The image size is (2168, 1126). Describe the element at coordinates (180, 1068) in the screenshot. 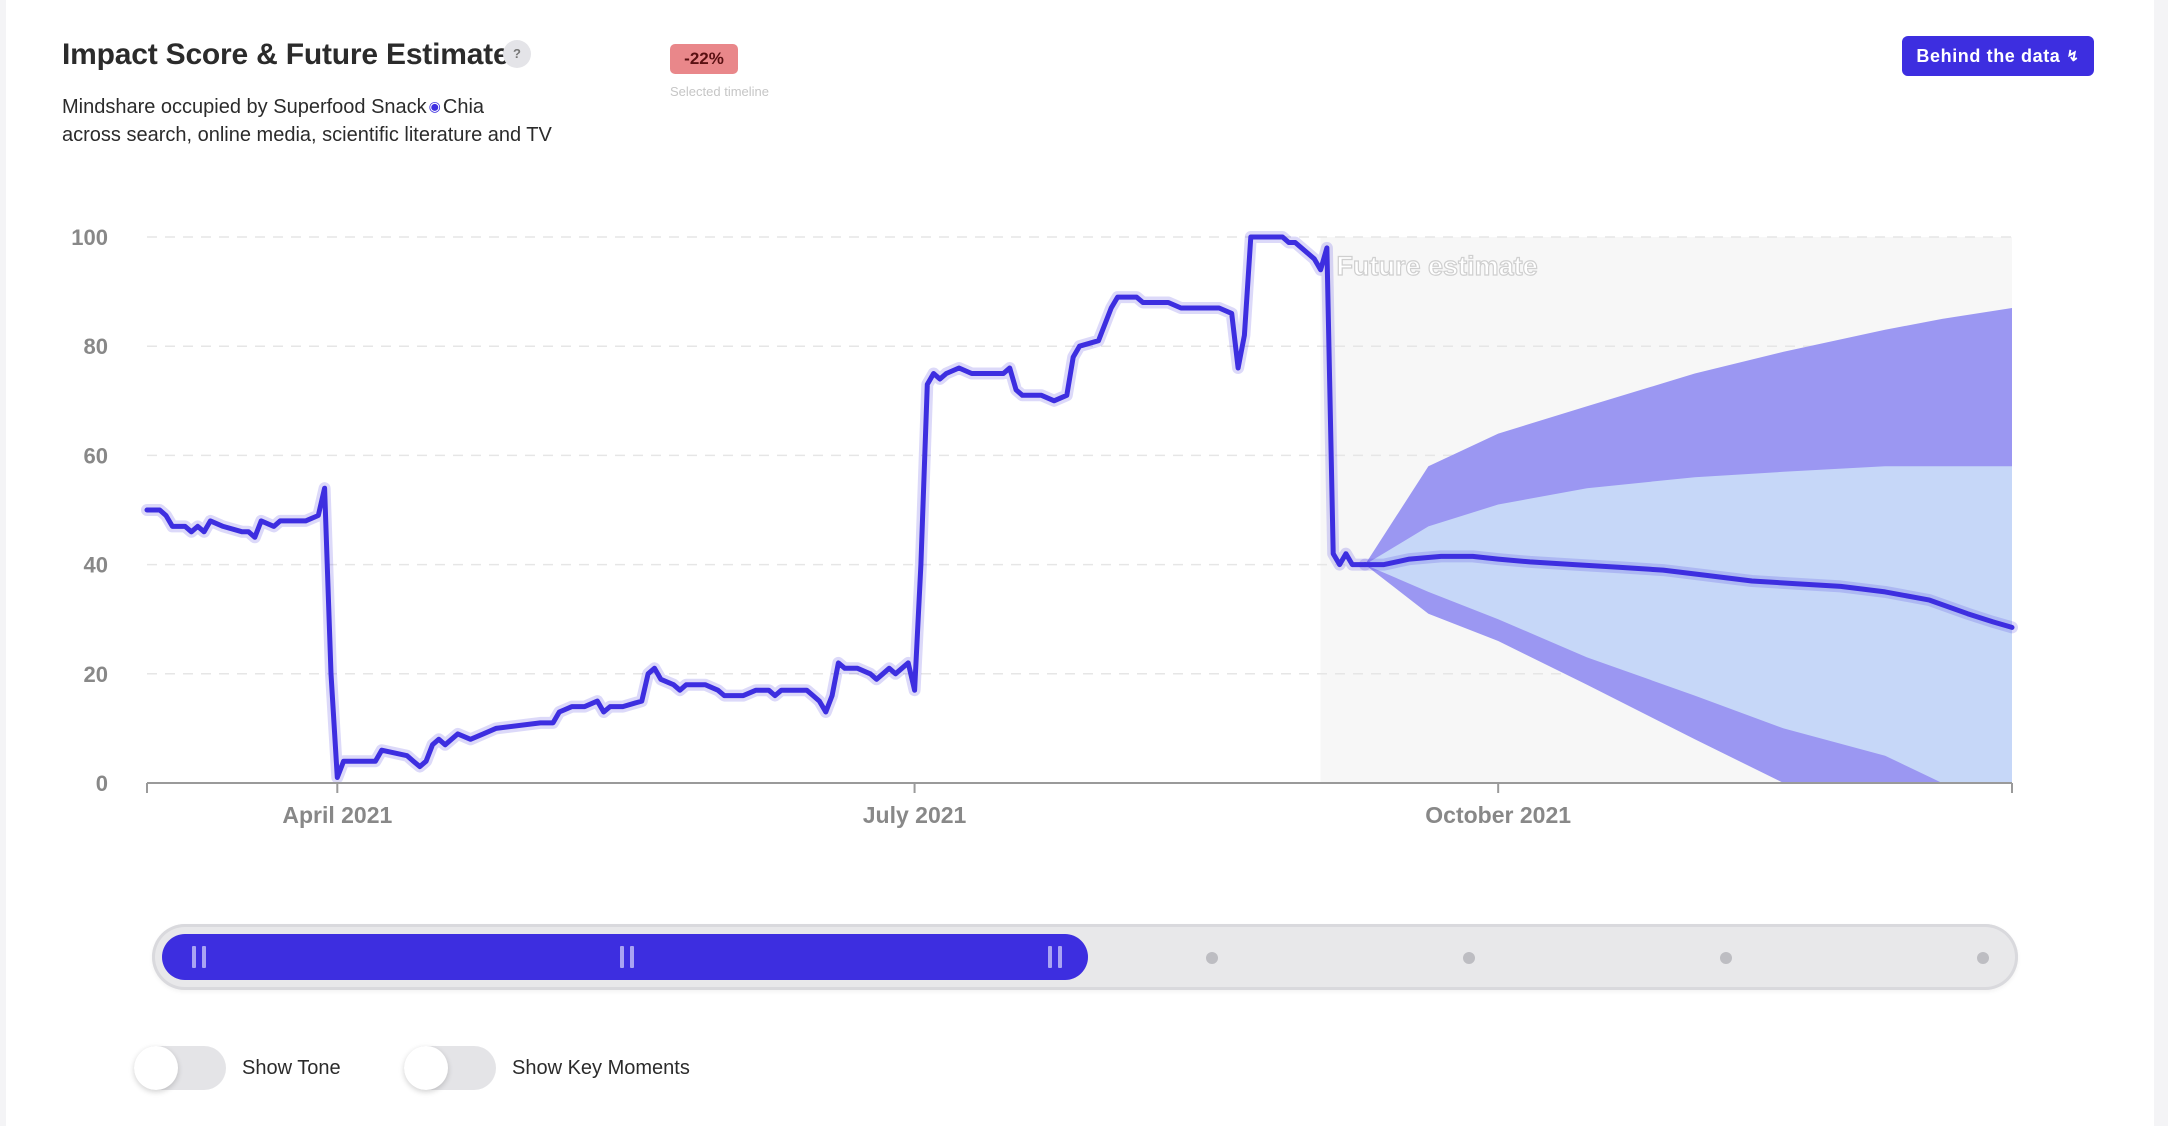

I see `show-tone-toggle` at that location.